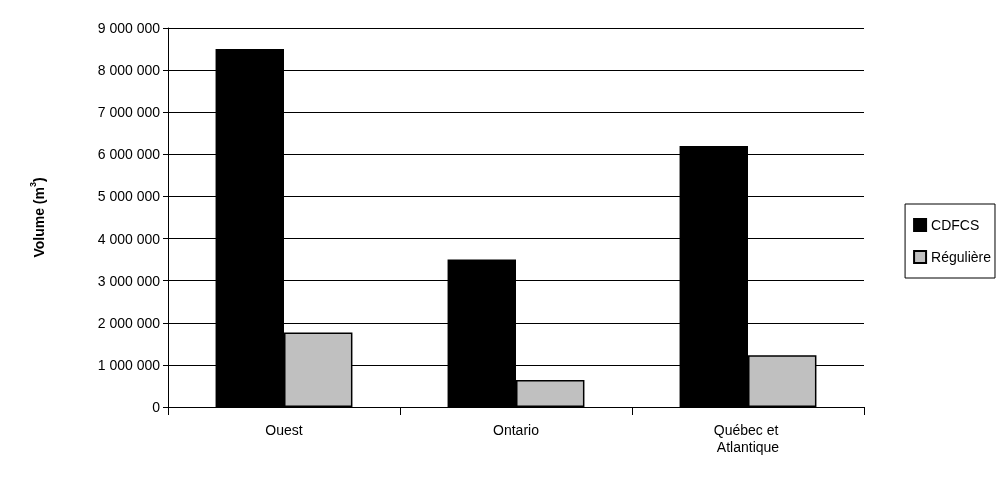  Describe the element at coordinates (129, 364) in the screenshot. I see `y-tick-label: 1 000 000` at that location.